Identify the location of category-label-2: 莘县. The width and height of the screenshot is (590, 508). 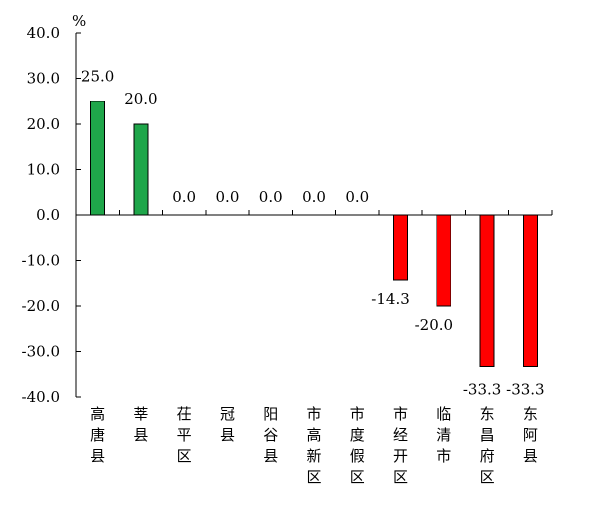
(140, 424).